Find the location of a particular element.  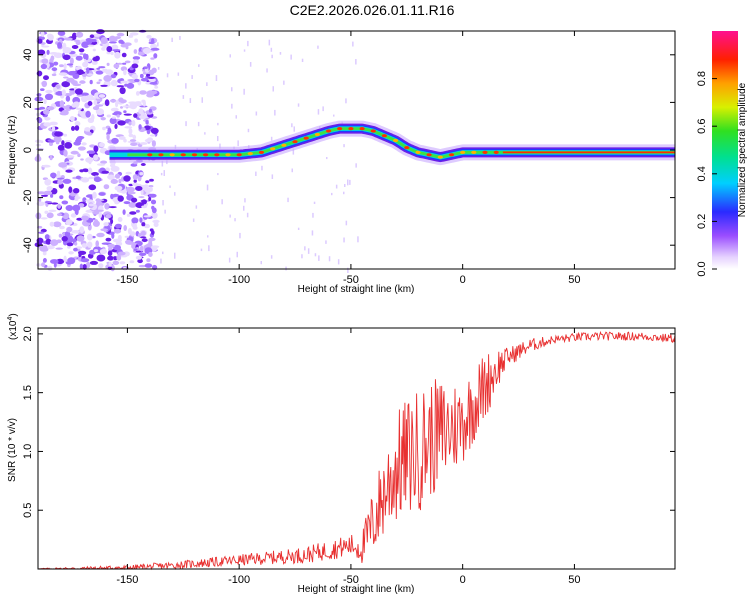

colorbar-tick-label: 0.0 is located at coordinates (702, 268).